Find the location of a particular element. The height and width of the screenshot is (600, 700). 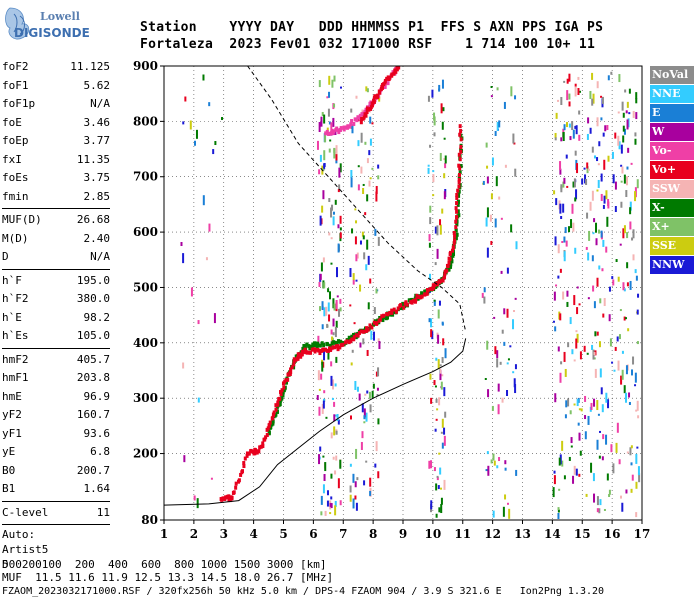

virtual-height-curve is located at coordinates (357, 198).